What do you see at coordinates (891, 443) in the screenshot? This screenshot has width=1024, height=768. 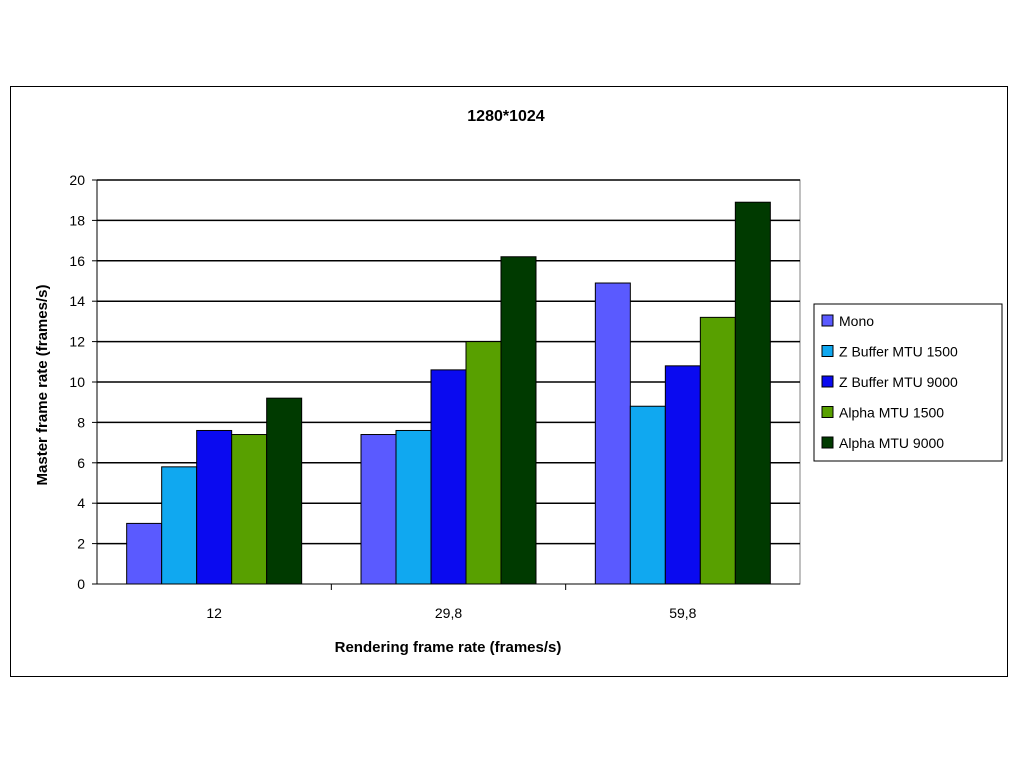 I see `legend-label: Alpha MTU 9000` at bounding box center [891, 443].